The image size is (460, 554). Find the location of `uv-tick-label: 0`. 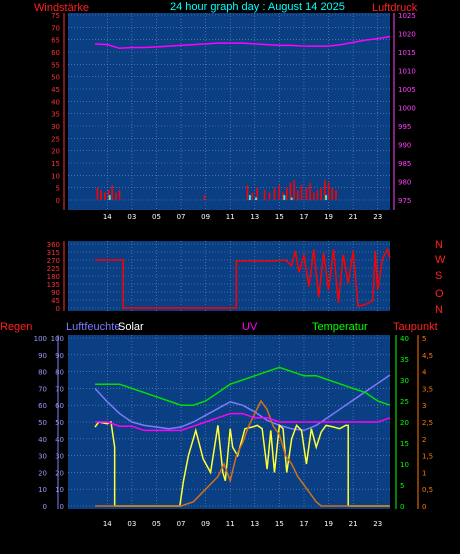

uv-tick-label: 0 is located at coordinates (424, 507).